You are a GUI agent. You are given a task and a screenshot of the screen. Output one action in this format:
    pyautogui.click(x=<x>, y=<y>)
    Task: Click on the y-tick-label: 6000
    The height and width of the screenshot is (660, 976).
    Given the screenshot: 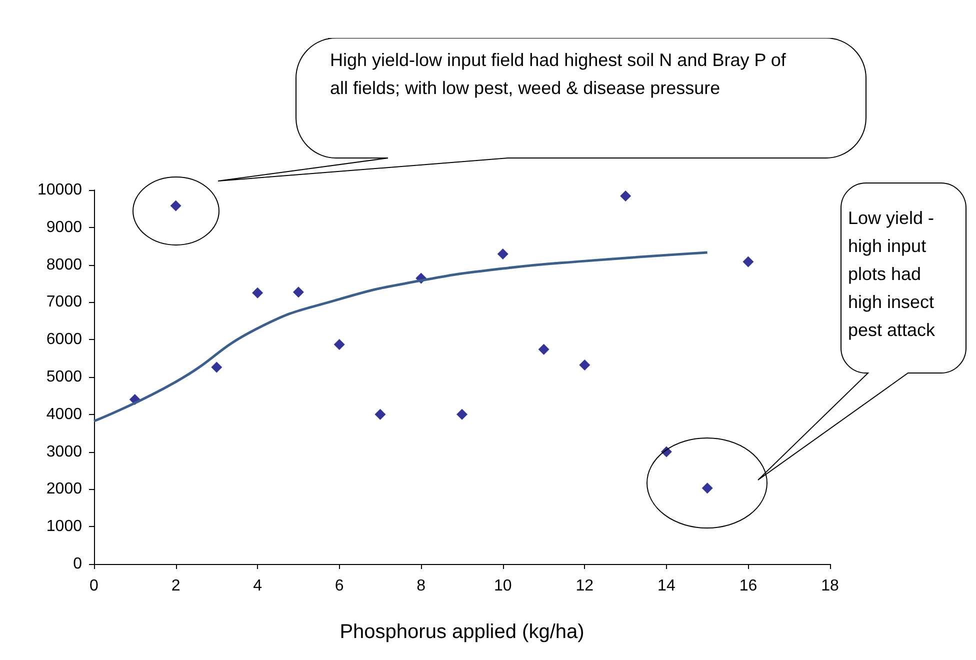 What is the action you would take?
    pyautogui.click(x=64, y=339)
    